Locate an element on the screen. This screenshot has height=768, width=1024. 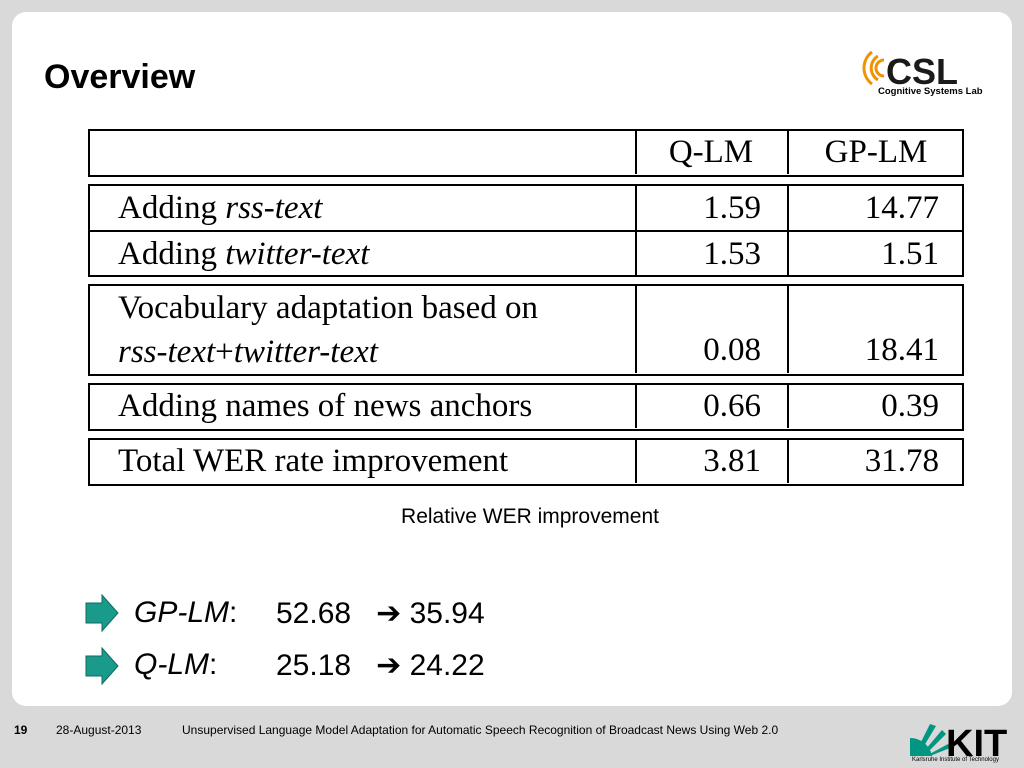
table-row: Adding names of news anchors 0.66 0.39 is located at coordinates (526, 406).